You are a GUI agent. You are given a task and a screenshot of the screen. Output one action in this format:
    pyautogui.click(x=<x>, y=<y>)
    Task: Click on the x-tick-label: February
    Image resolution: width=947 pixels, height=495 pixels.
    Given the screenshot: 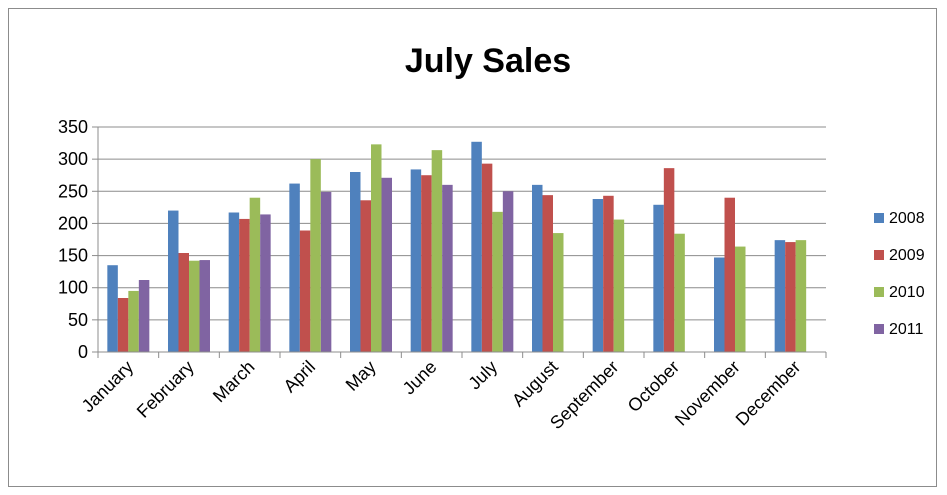 What is the action you would take?
    pyautogui.click(x=165, y=389)
    